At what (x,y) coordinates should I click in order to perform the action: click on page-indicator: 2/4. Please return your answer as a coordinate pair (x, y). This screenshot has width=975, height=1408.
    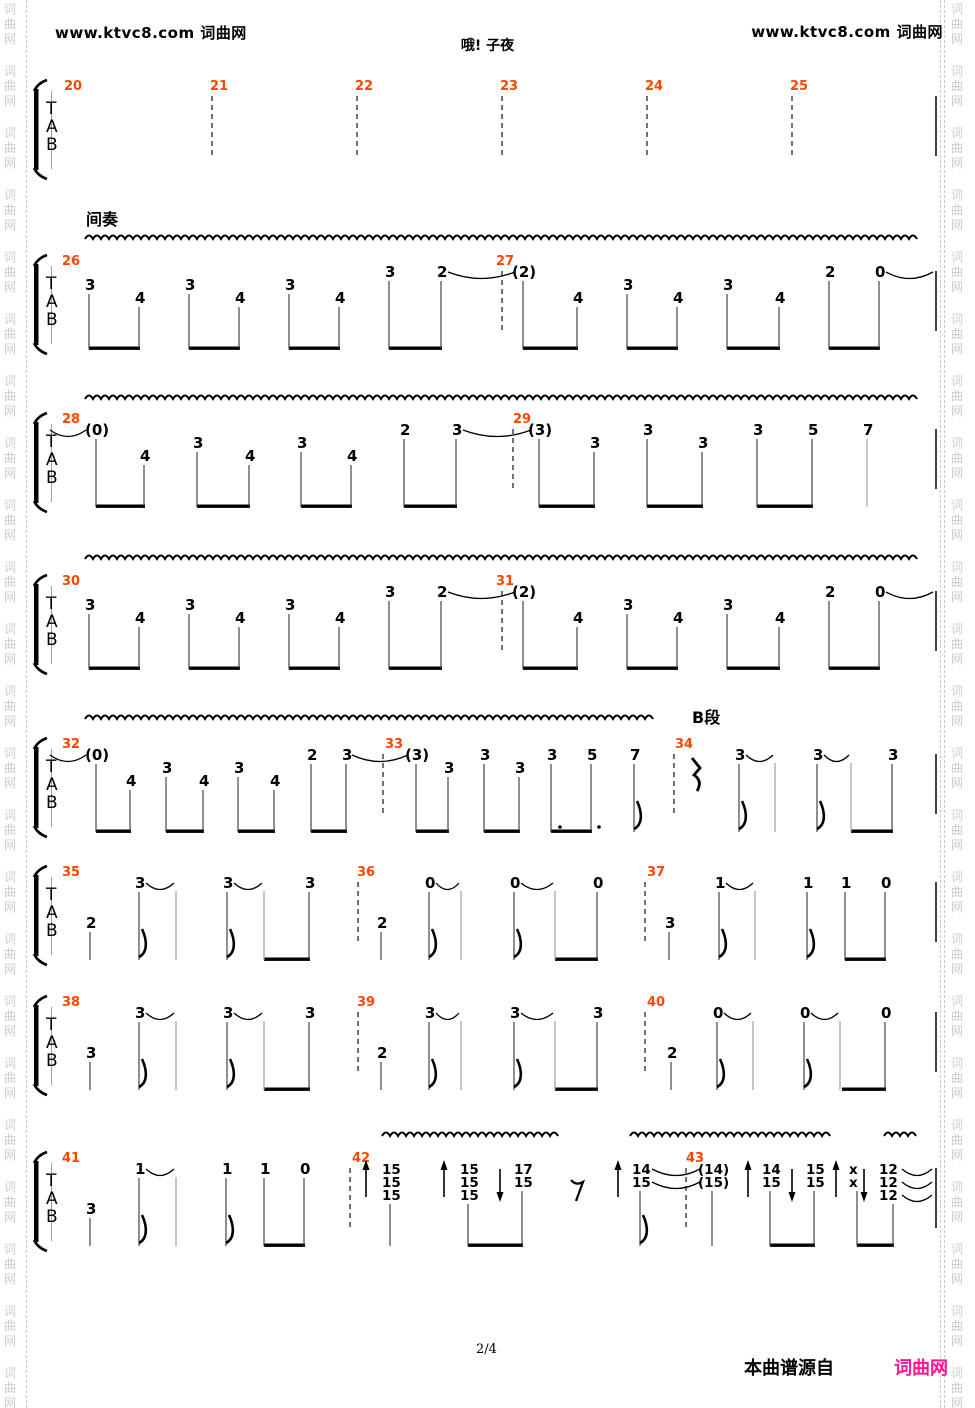
    Looking at the image, I should click on (486, 1349).